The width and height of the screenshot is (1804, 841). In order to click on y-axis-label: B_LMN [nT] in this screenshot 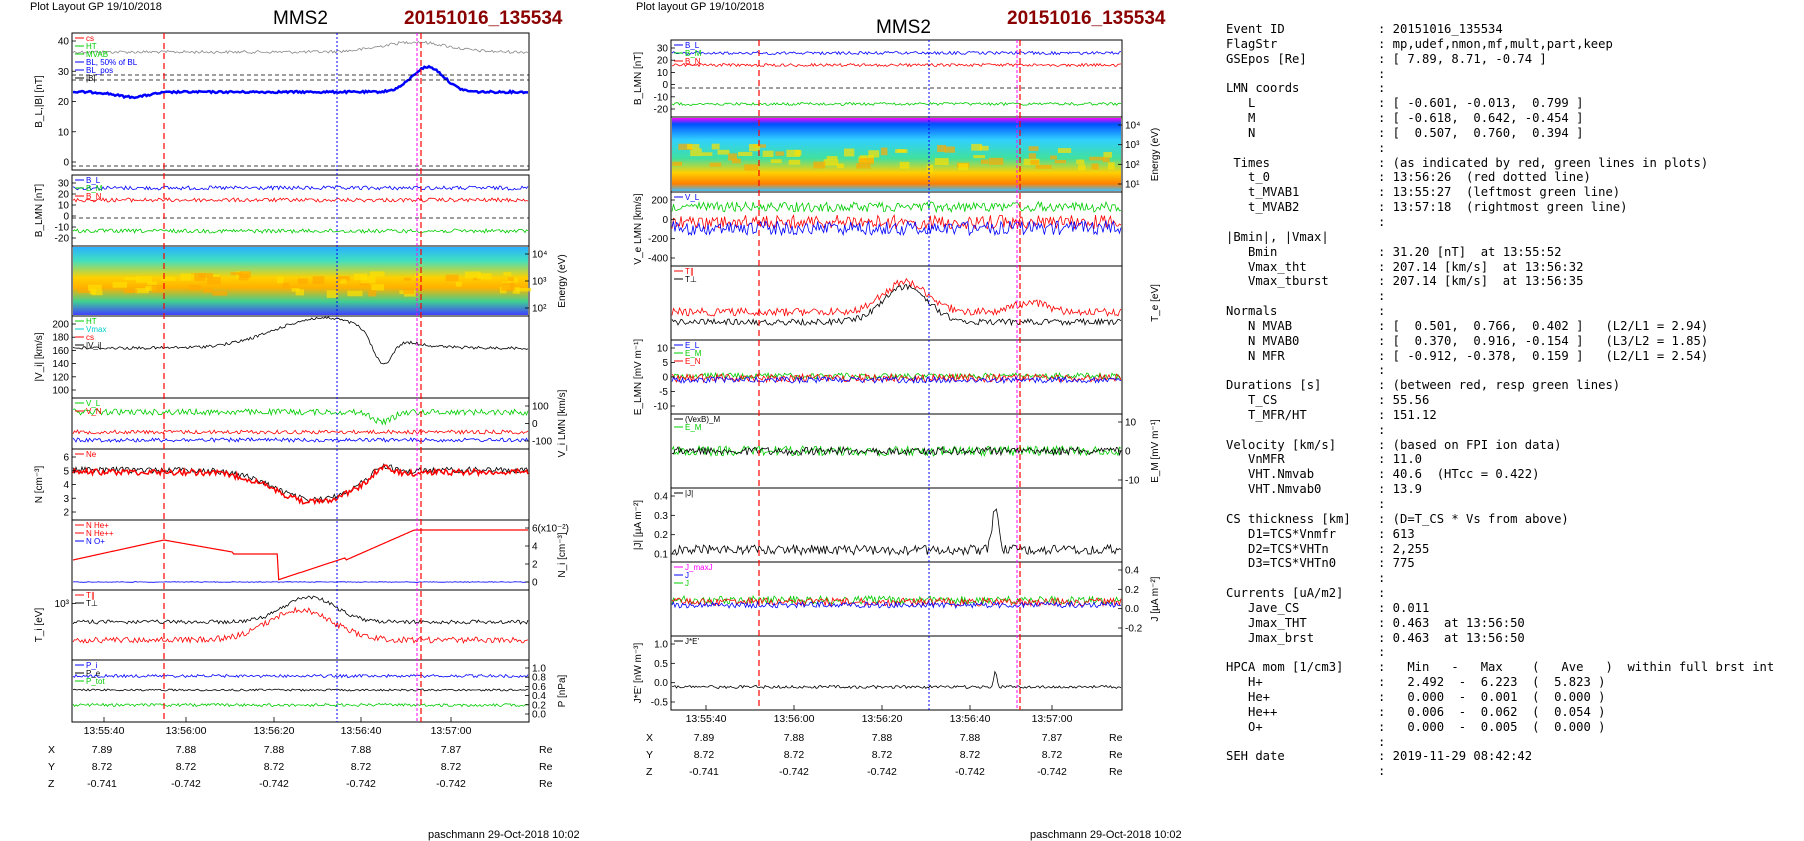, I will do `click(638, 79)`.